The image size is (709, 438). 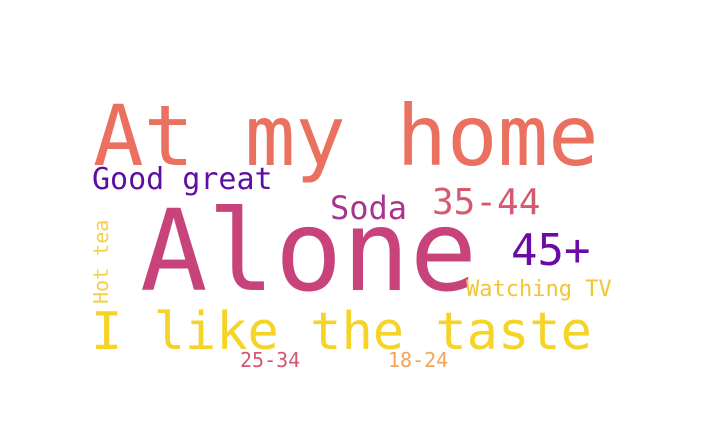 I want to click on word-45-plus: 45+, so click(x=551, y=250).